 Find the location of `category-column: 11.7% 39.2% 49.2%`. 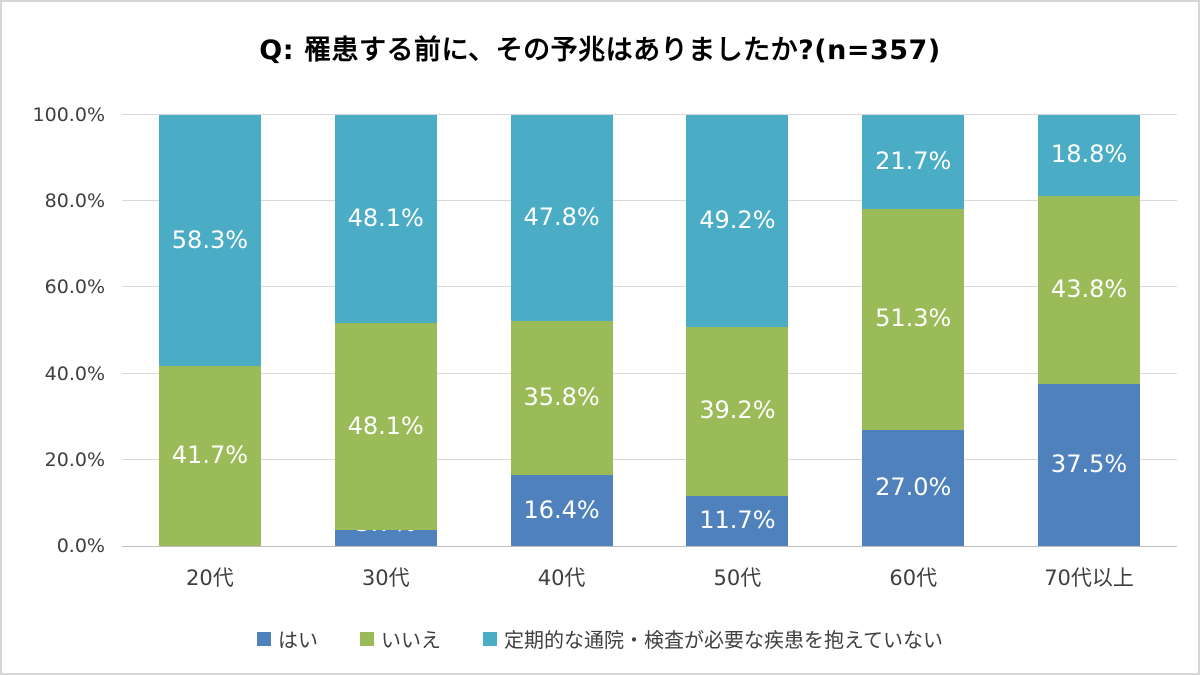

category-column: 11.7% 39.2% 49.2% is located at coordinates (737, 330).